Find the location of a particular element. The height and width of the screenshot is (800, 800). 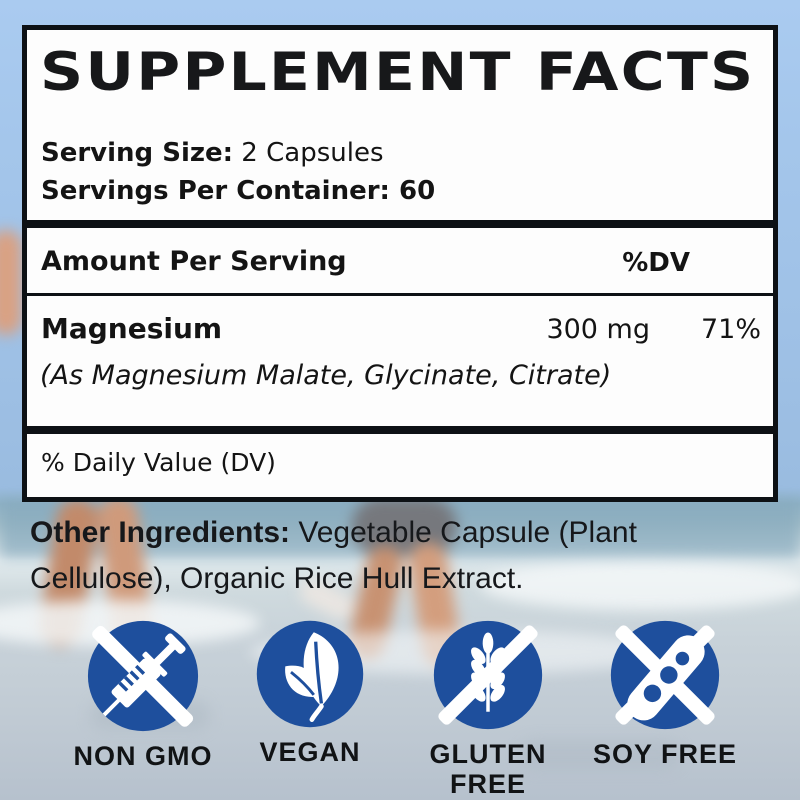

nutrient-name: Magnesium is located at coordinates (132, 328).